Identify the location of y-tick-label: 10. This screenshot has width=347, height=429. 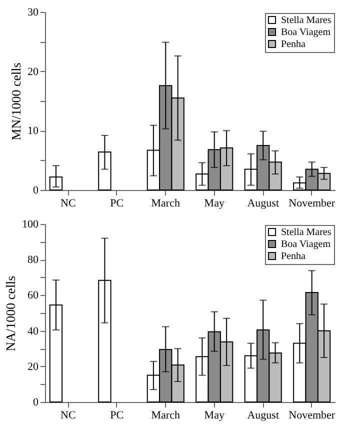
(33, 131).